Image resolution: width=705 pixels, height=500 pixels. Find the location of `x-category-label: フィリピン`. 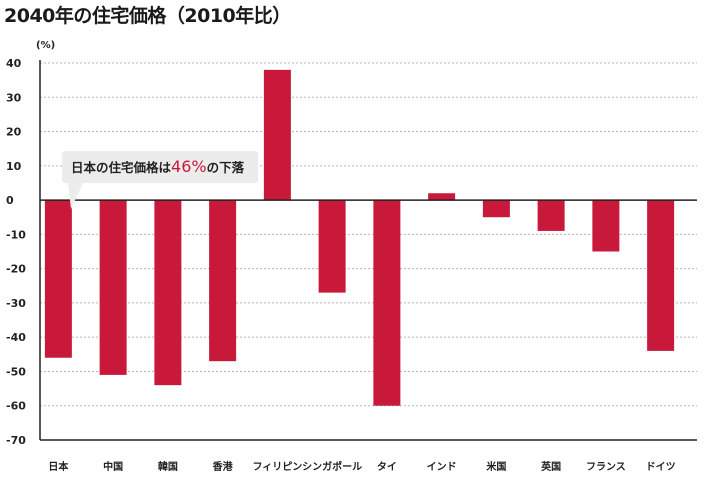

x-category-label: フィリピン is located at coordinates (277, 467).